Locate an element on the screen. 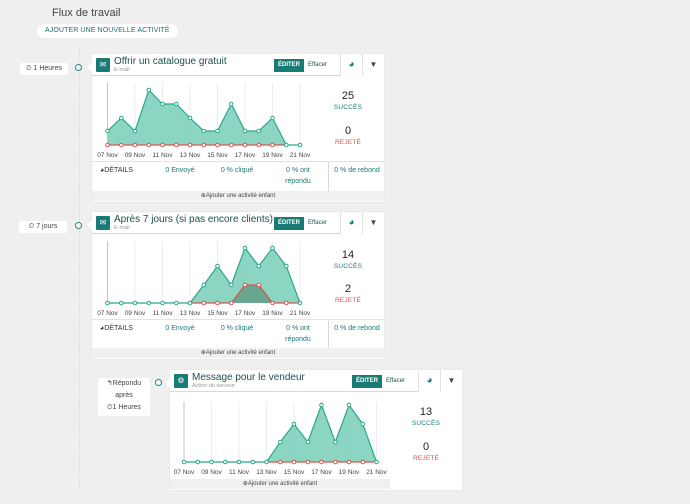 This screenshot has width=690, height=504. timeline-line is located at coordinates (79, 268).